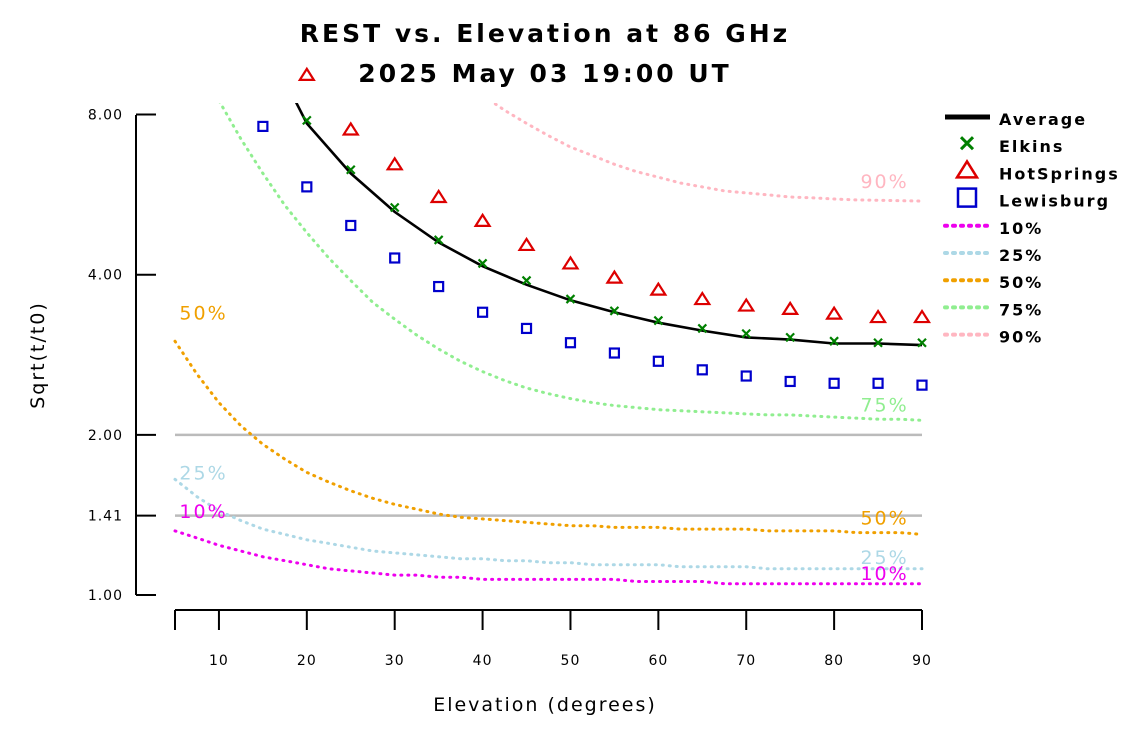 Image resolution: width=1125 pixels, height=731 pixels. I want to click on elkins-point-8-b, so click(658, 320).